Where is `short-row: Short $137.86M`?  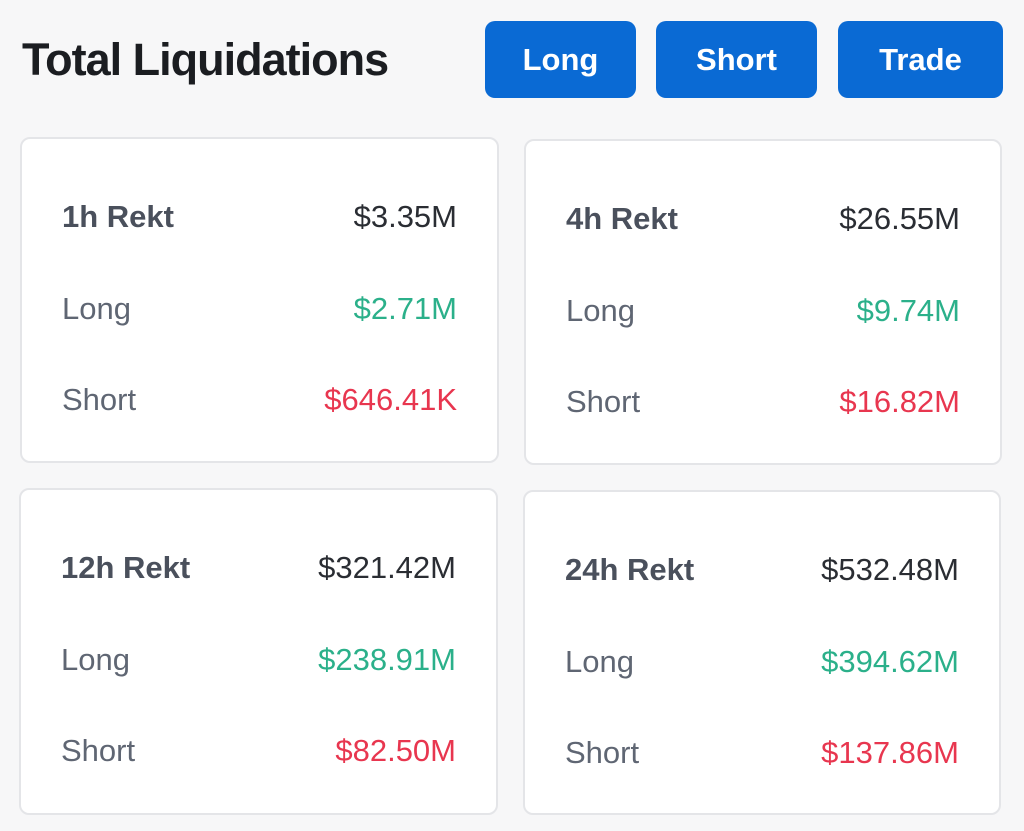
short-row: Short $137.86M is located at coordinates (762, 753).